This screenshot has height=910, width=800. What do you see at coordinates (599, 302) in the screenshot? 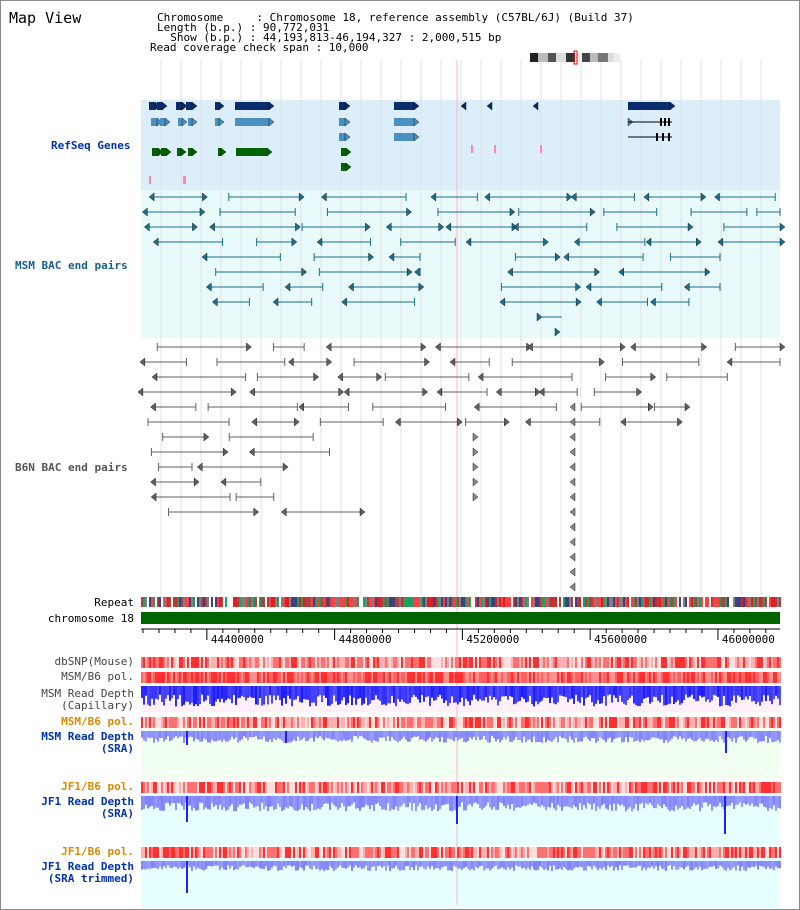
I see `msm-bac-pair-end` at bounding box center [599, 302].